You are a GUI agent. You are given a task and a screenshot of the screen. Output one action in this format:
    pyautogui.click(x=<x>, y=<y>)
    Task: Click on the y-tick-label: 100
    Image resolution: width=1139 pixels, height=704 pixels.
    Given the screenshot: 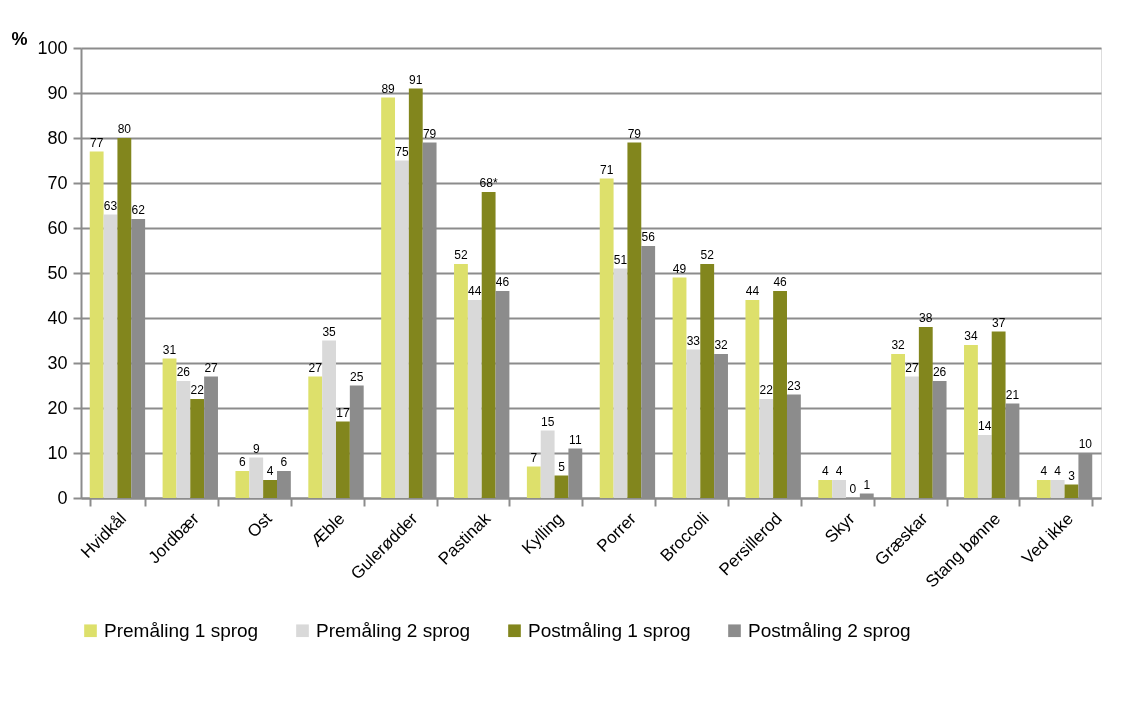 What is the action you would take?
    pyautogui.click(x=52, y=47)
    